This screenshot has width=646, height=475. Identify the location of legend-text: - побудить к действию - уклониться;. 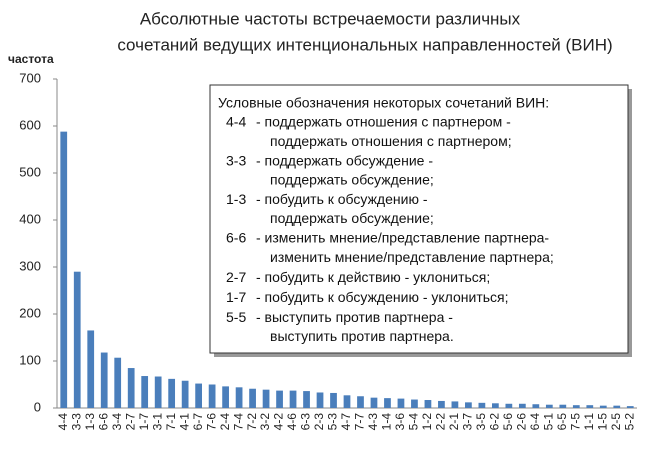
(373, 277).